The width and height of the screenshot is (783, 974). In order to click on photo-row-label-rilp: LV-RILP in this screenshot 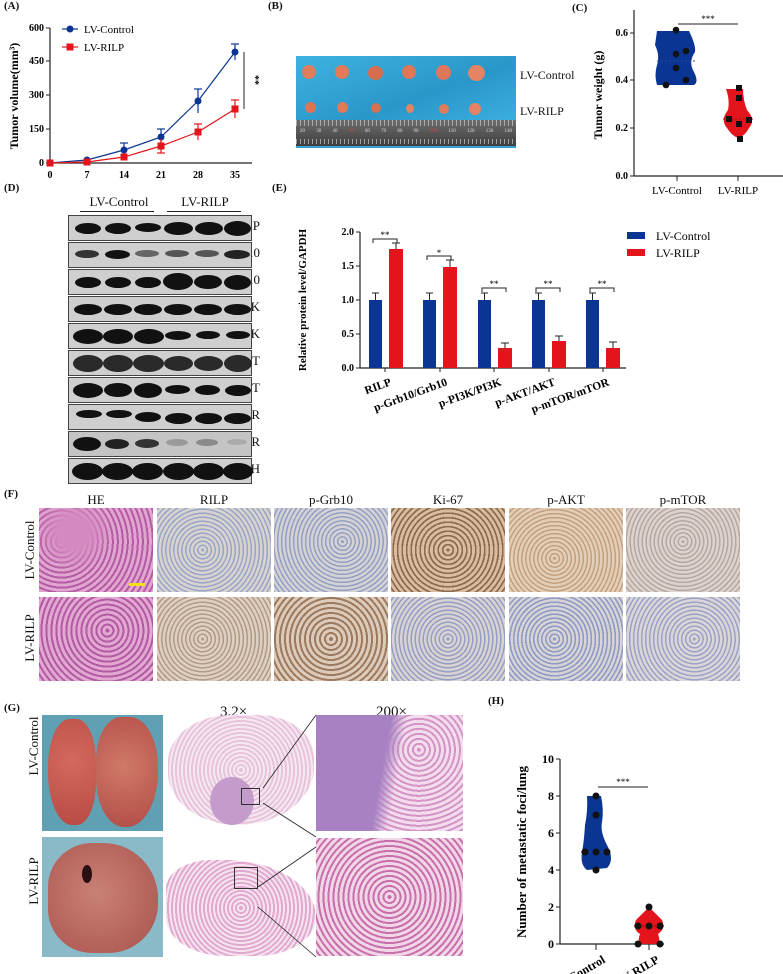, I will do `click(542, 111)`.